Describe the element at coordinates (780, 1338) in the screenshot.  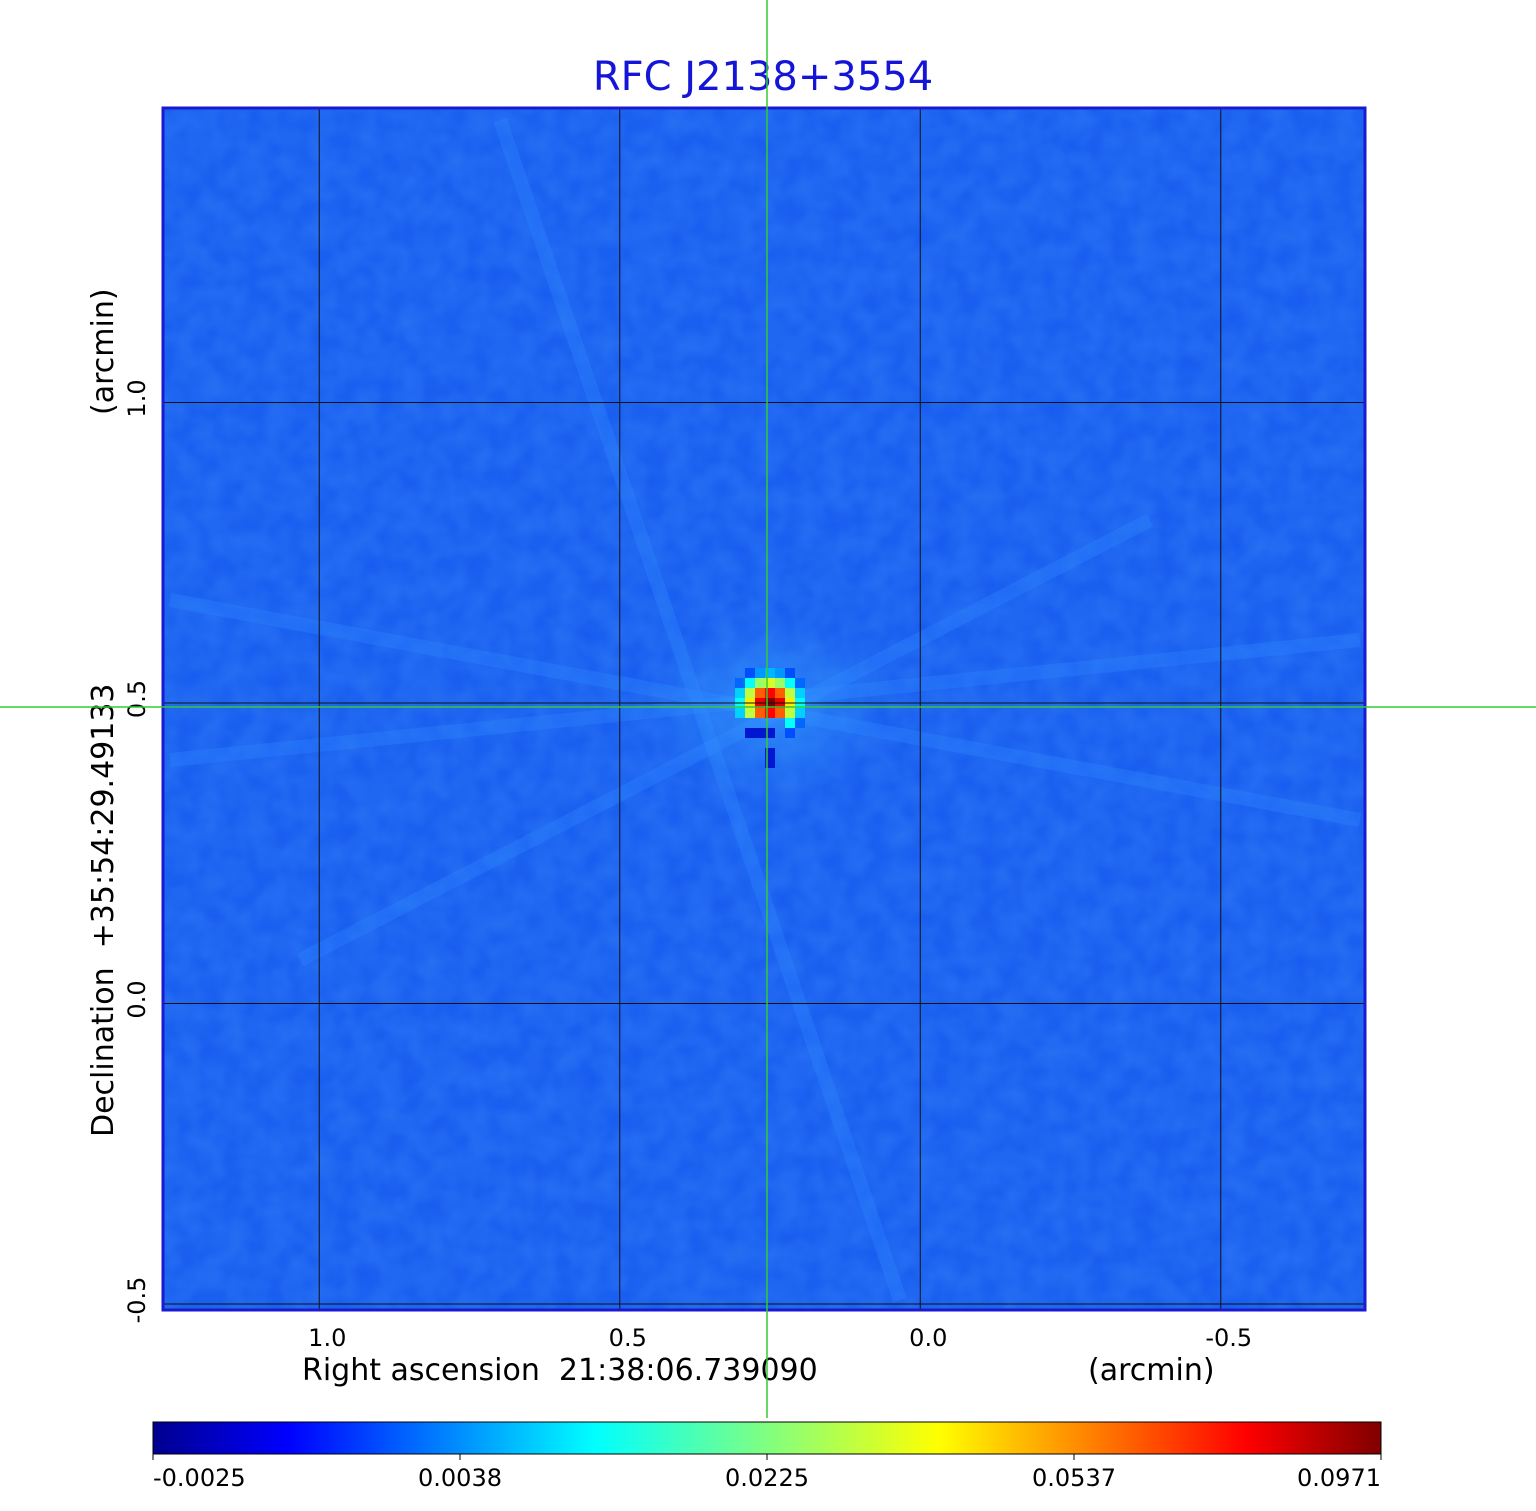
I see `x-tick-labels: 1.0 0.5 0.0 -0.5` at that location.